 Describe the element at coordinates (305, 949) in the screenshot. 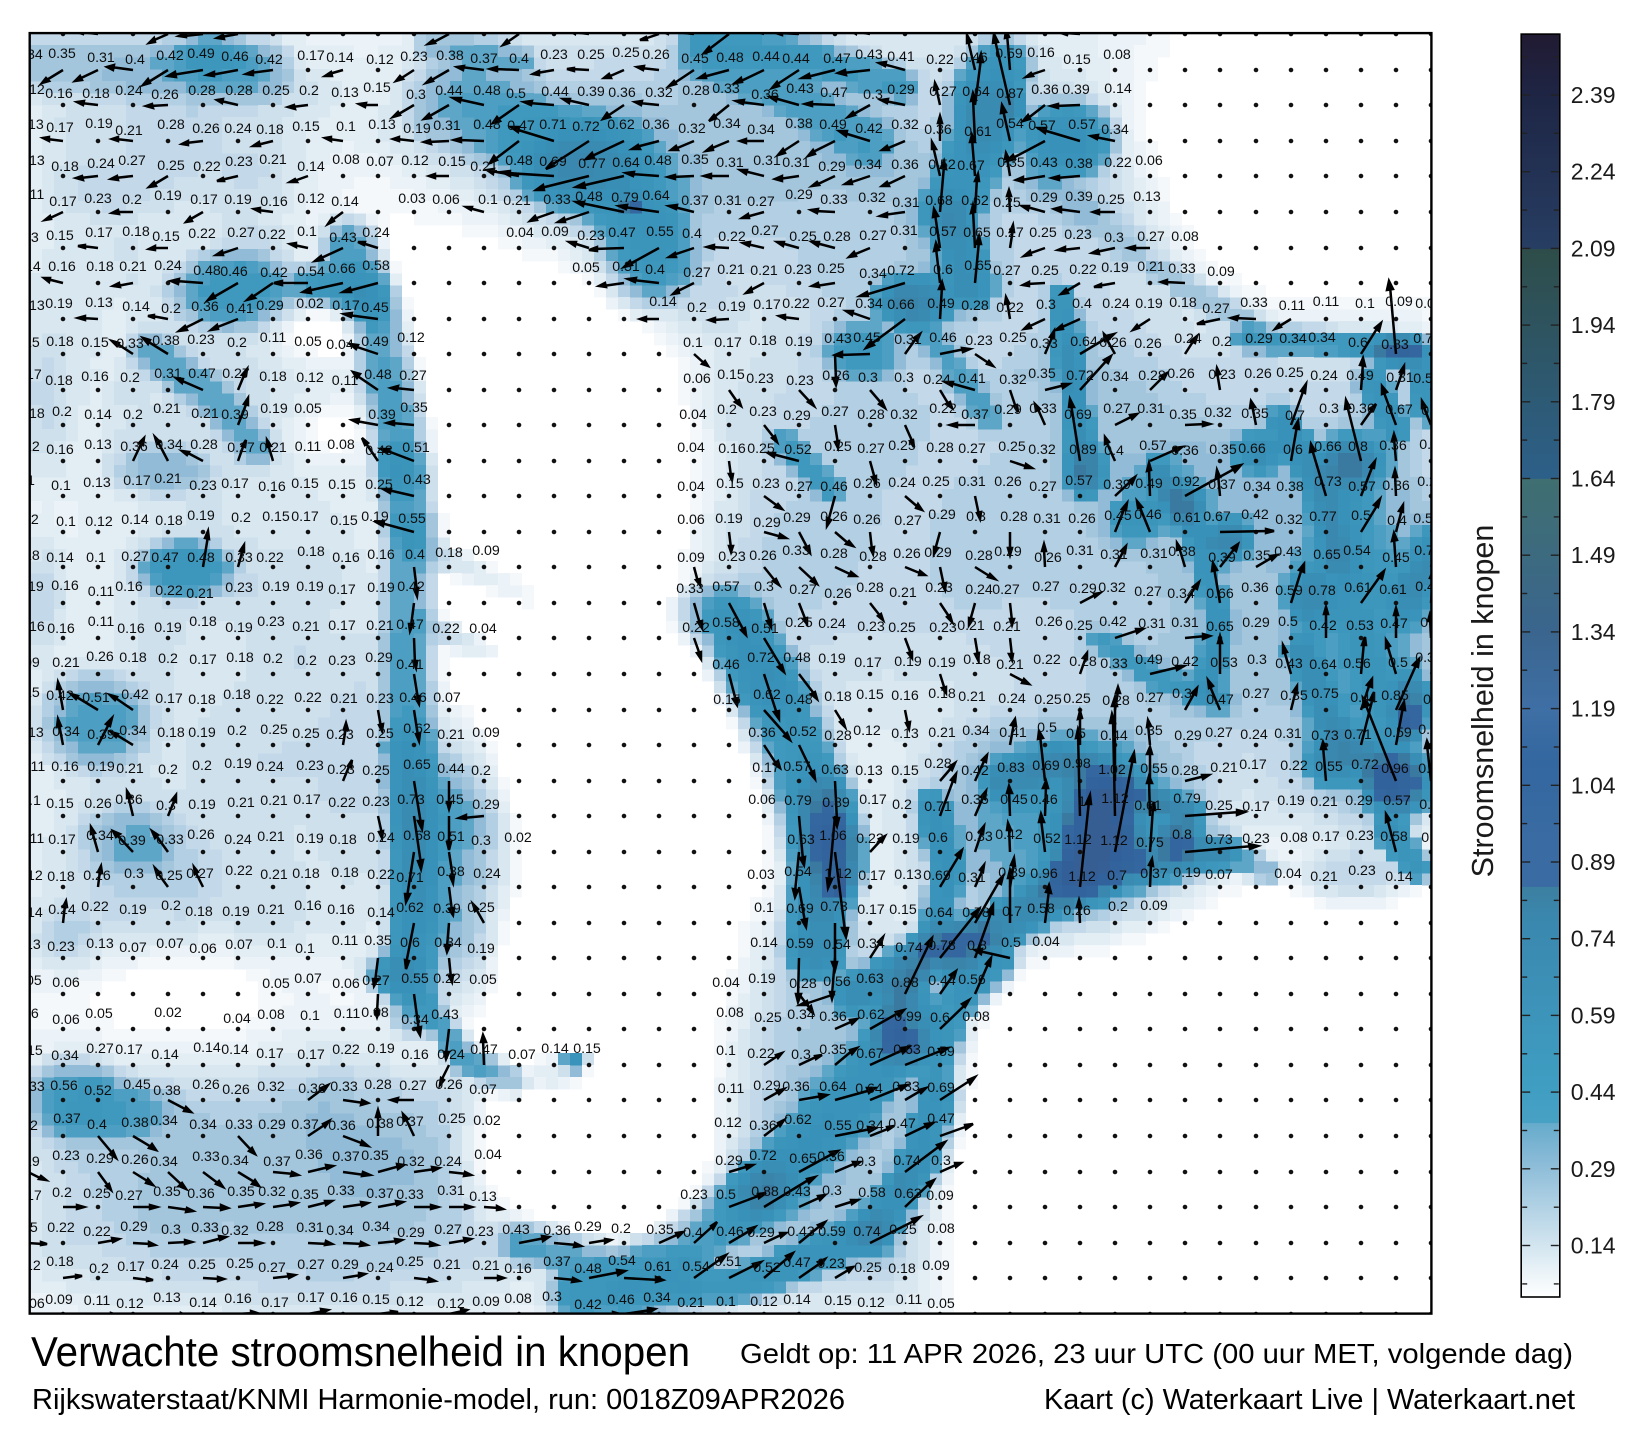

I see `svg-text: 0.1` at that location.